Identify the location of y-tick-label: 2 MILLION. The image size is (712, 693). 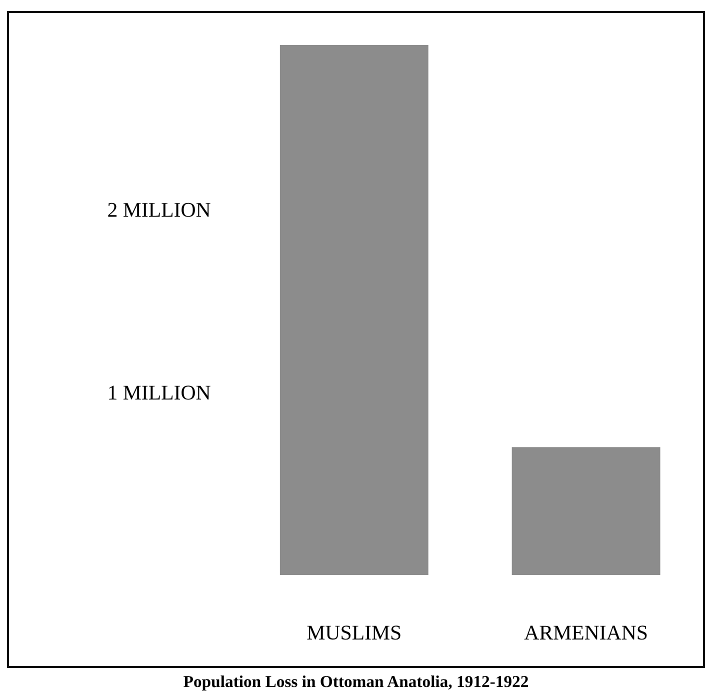
(159, 209).